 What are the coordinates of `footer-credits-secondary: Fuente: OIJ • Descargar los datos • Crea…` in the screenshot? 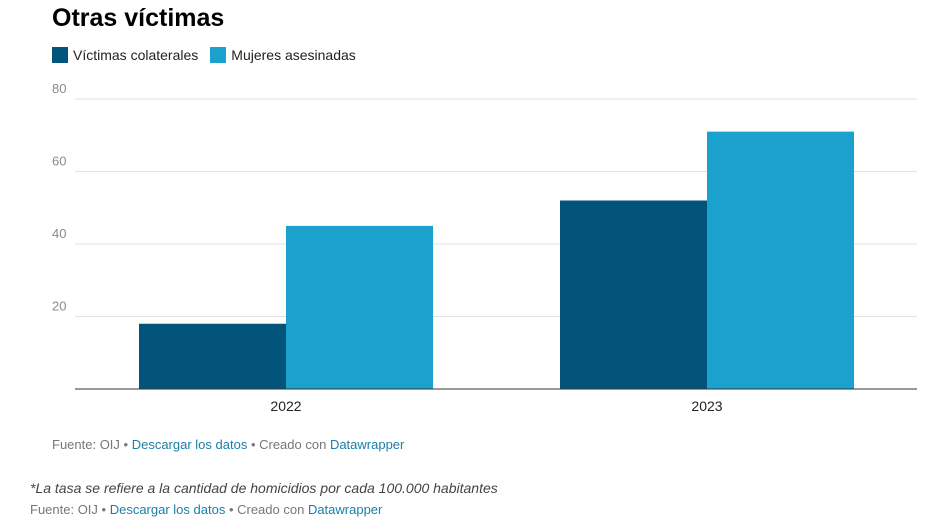 It's located at (206, 509).